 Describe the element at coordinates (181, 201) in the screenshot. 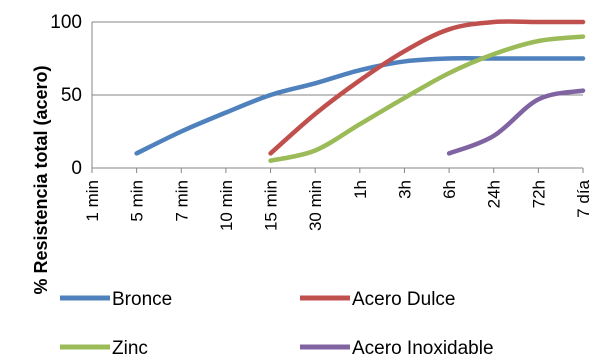

I see `x-tick-label: 7 min` at that location.